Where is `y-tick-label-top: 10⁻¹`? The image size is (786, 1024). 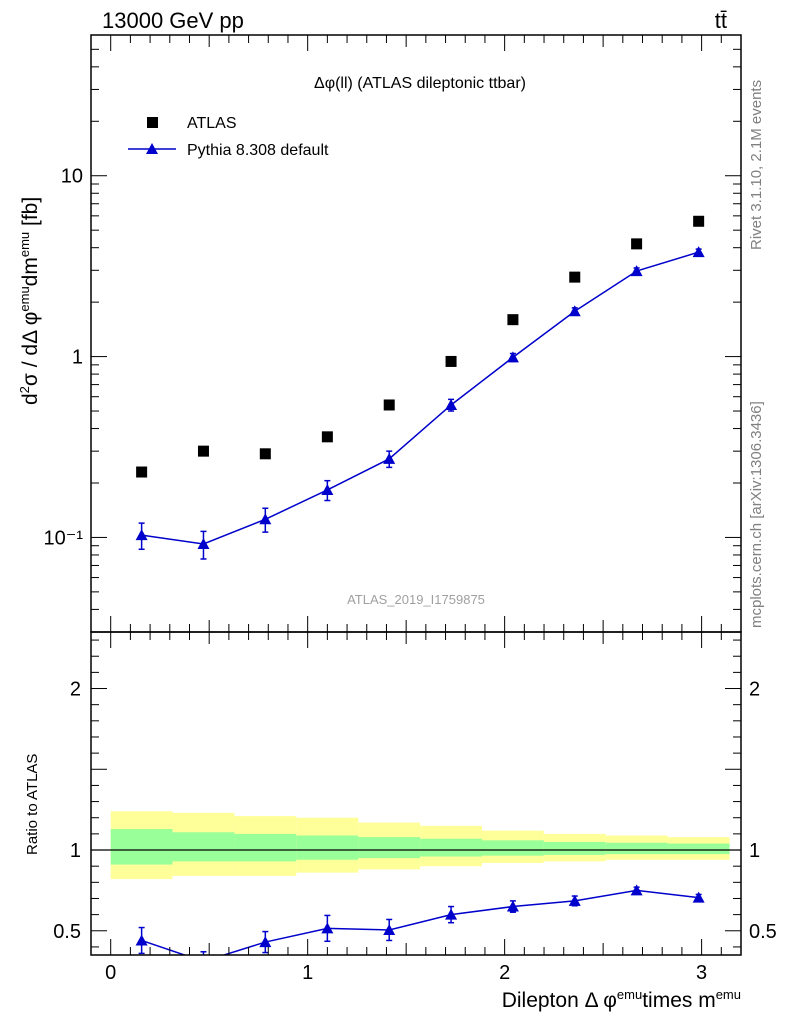
y-tick-label-top: 10⁻¹ is located at coordinates (64, 538).